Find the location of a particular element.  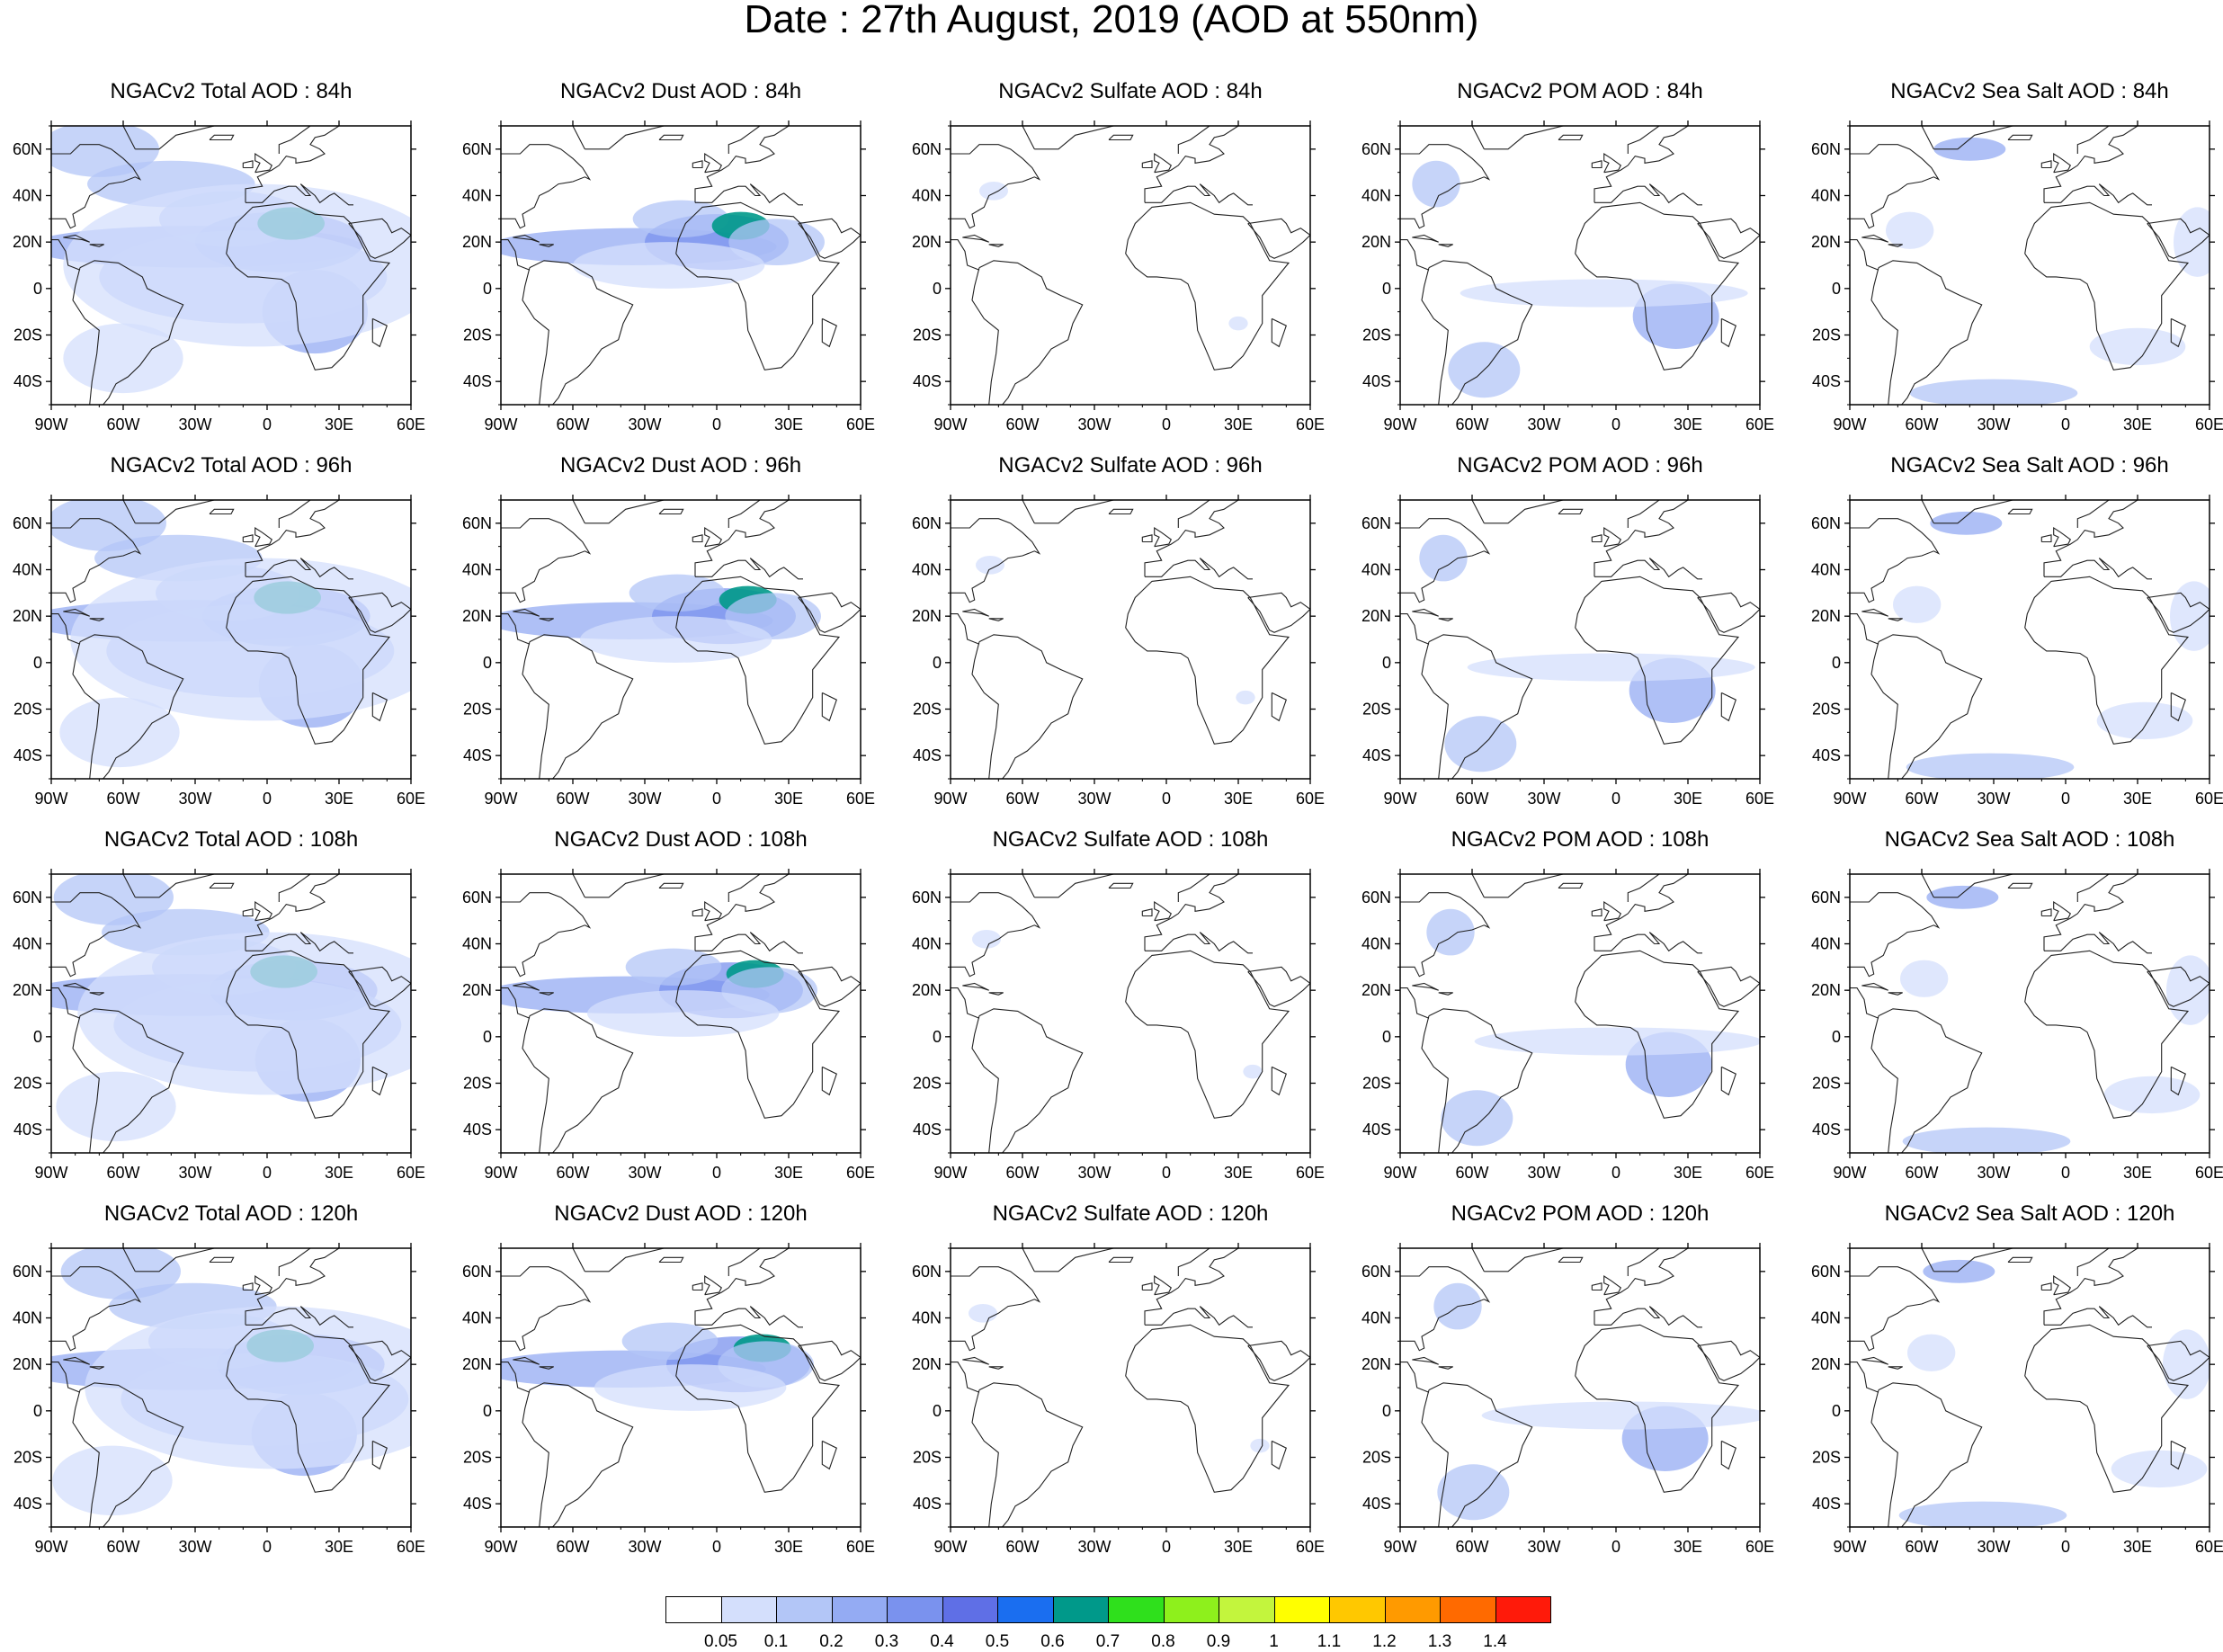

lat-tick-label: 60N is located at coordinates (927, 897).